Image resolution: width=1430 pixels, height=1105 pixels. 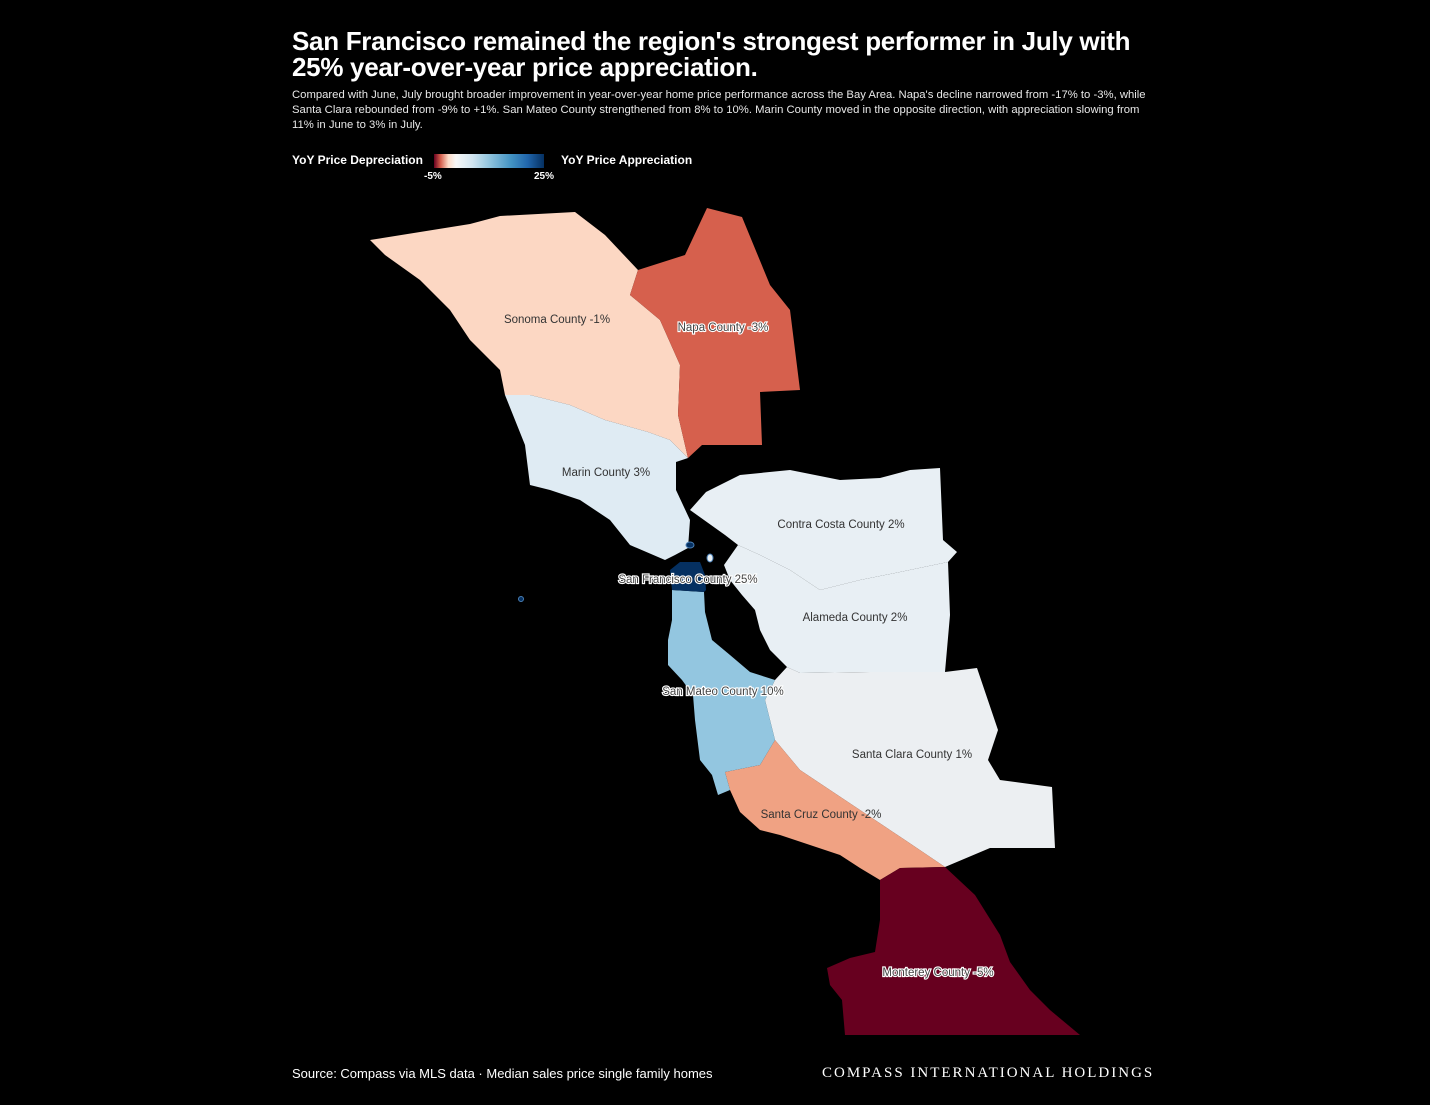 I want to click on county-san-mateo, so click(x=721, y=692).